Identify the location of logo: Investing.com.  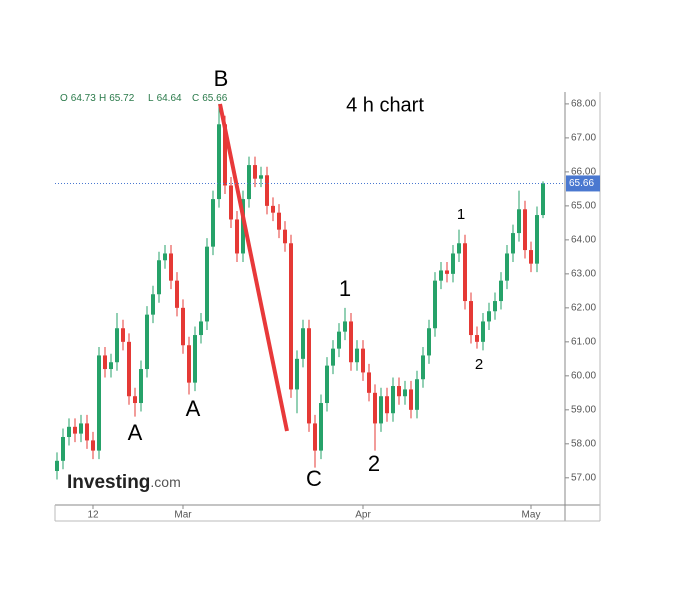
(124, 482).